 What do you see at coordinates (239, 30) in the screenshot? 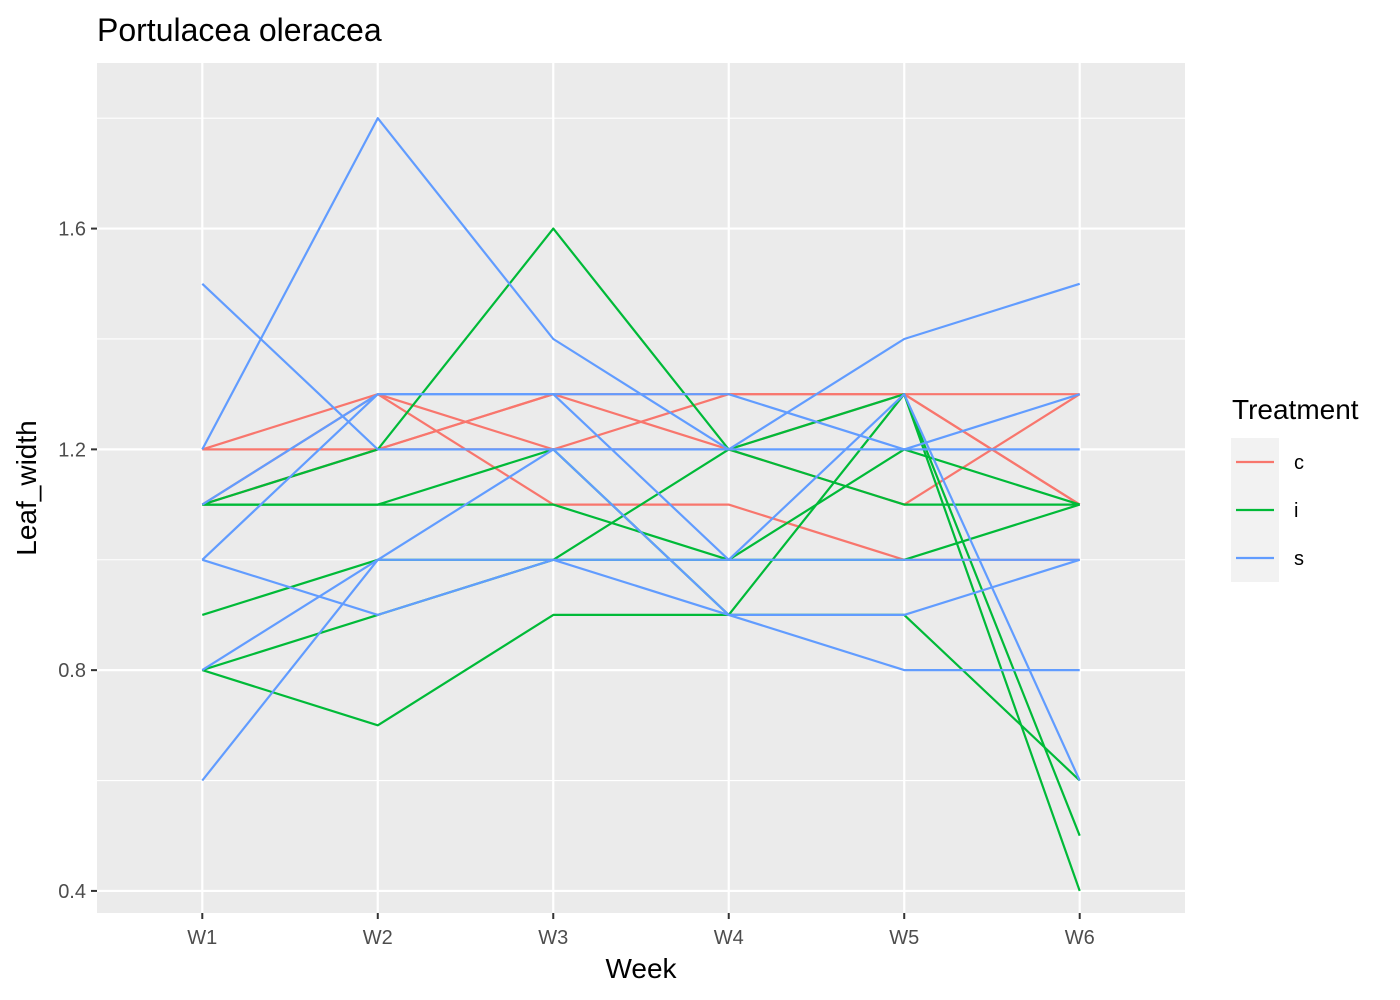
I see `chart-title: Portulacea oleracea` at bounding box center [239, 30].